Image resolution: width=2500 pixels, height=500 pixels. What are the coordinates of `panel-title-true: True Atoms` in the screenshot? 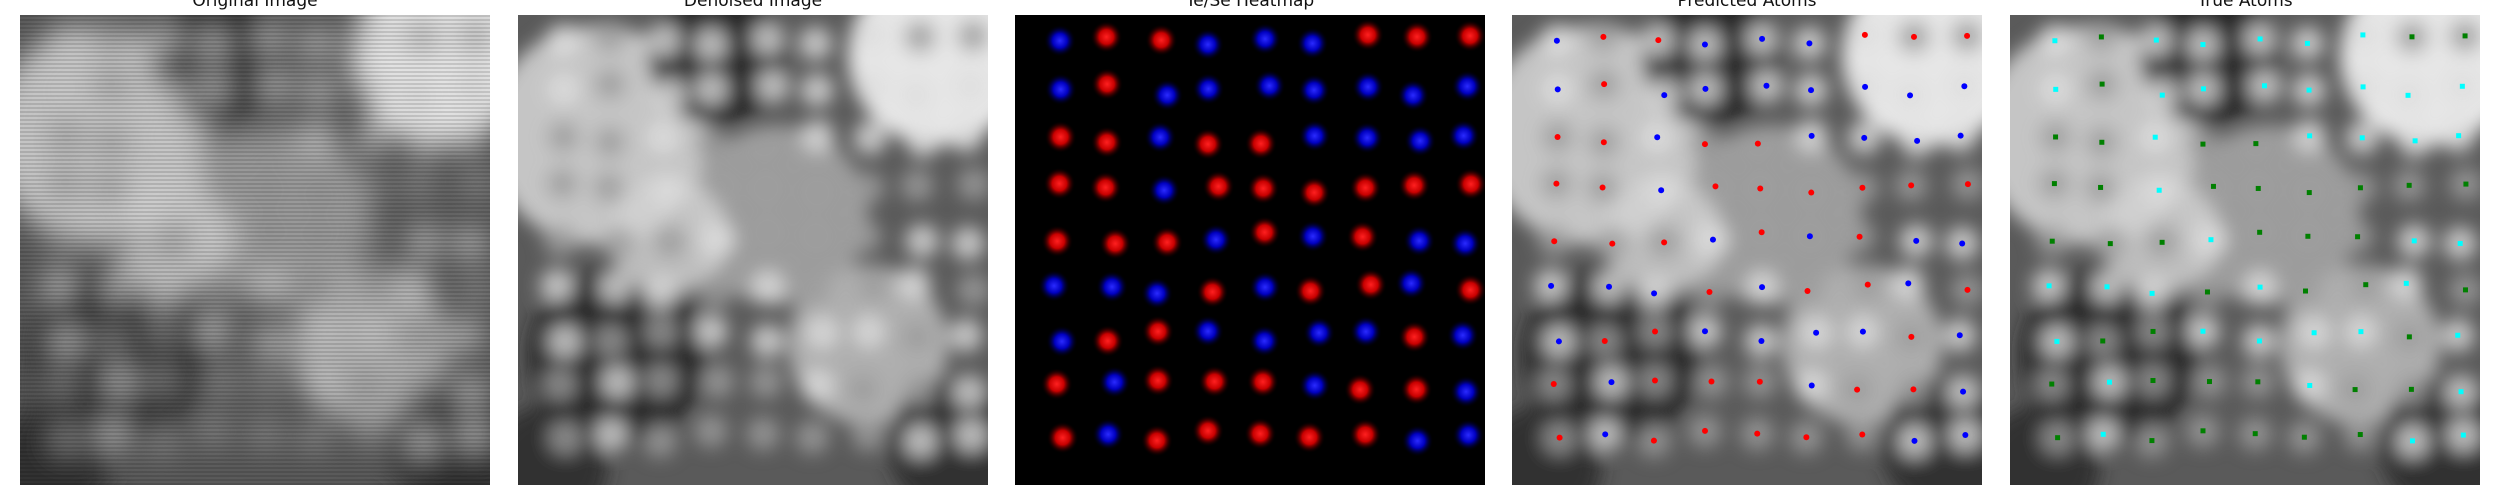 It's located at (2245, 5).